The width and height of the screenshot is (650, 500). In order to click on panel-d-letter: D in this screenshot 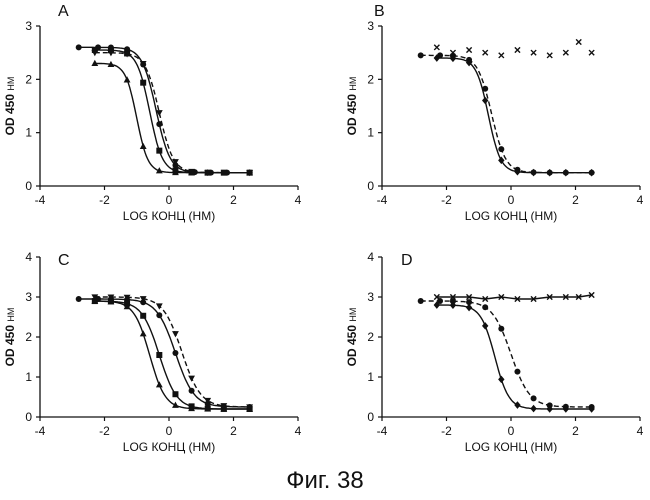, I will do `click(407, 260)`.